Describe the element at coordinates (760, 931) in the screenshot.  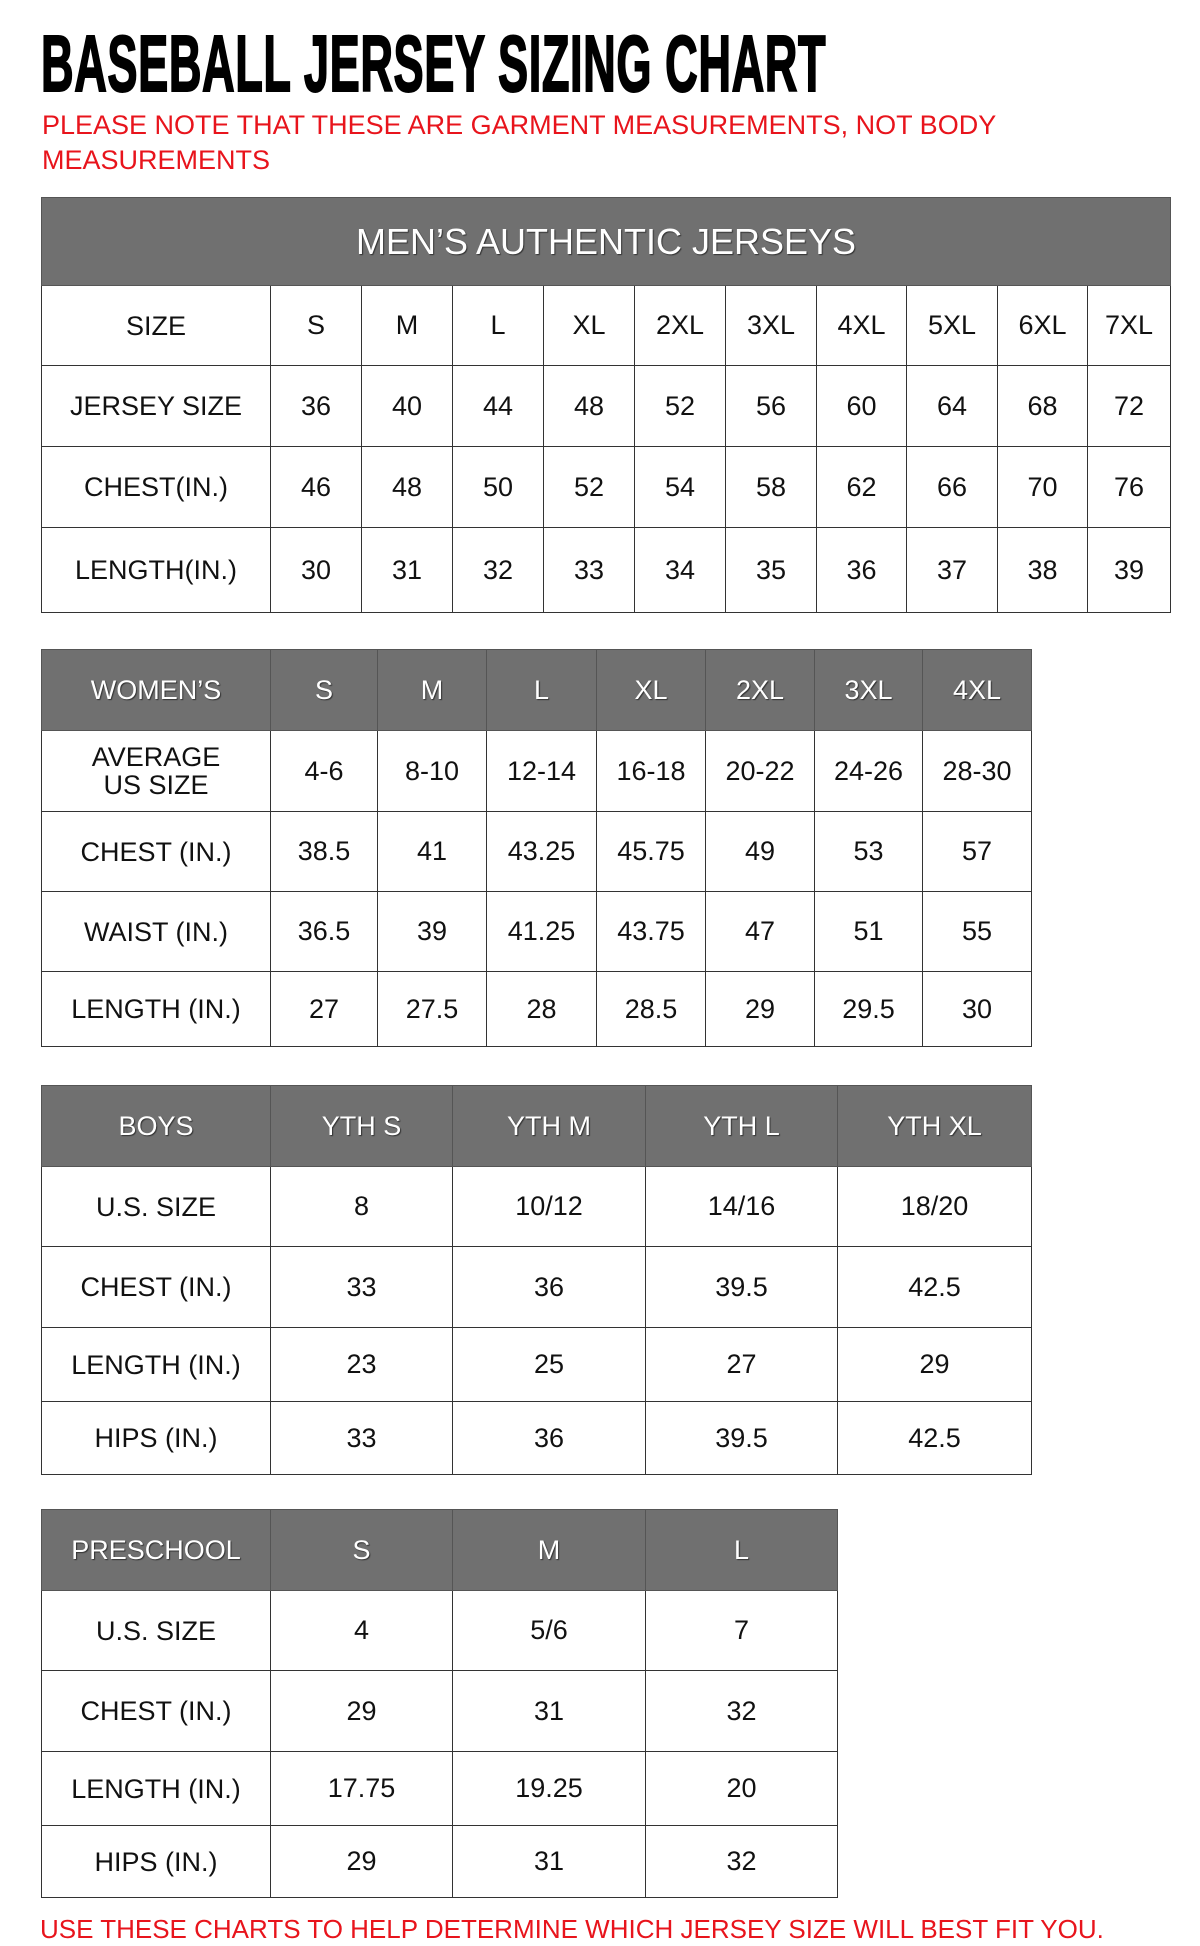
I see `measurement-cell: 47` at that location.